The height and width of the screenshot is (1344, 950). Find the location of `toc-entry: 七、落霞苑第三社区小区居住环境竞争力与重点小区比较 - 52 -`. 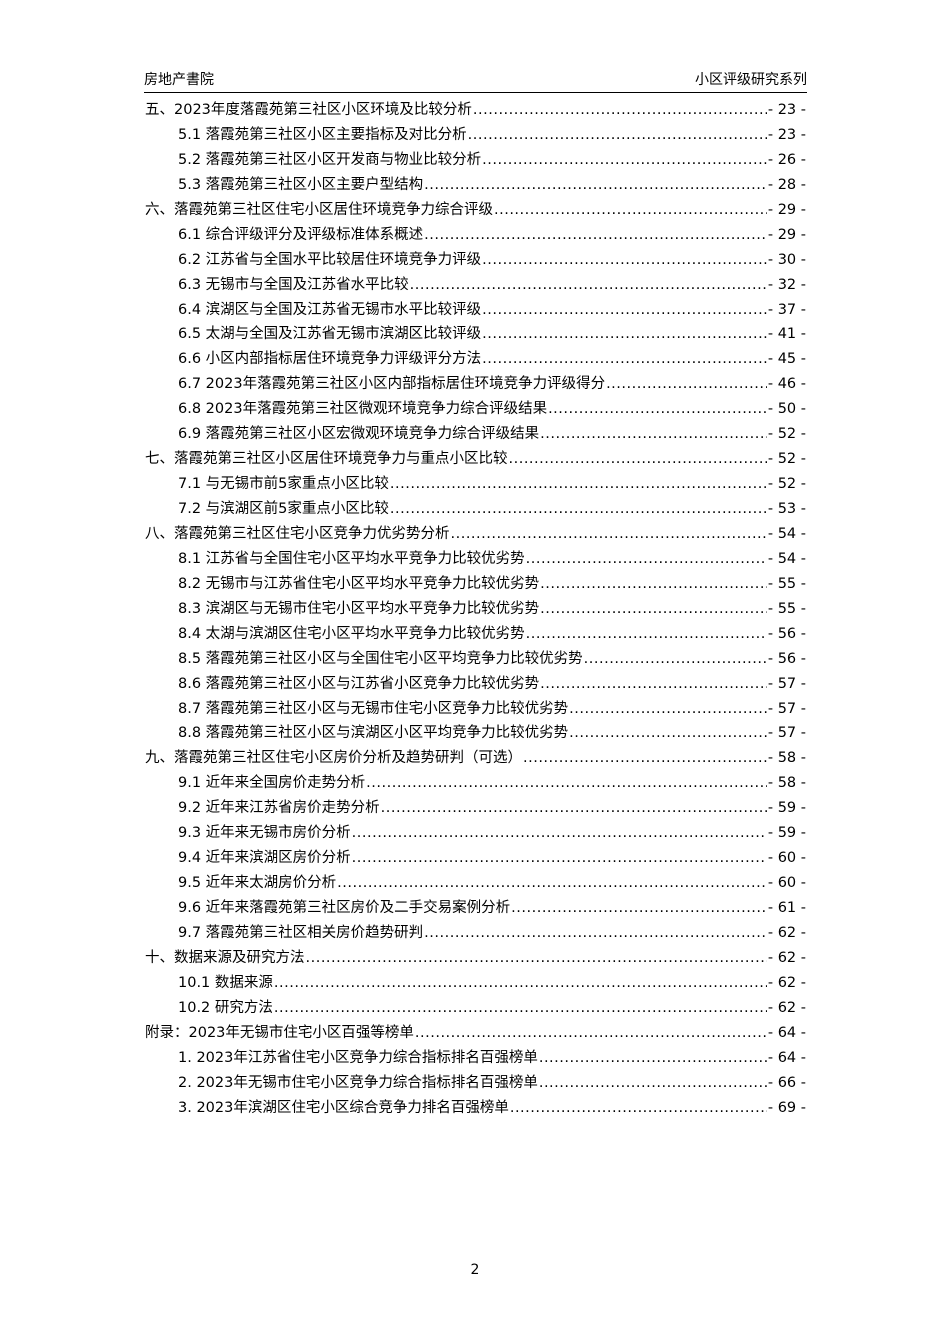

toc-entry: 七、落霞苑第三社区小区居住环境竞争力与重点小区比较 - 52 - is located at coordinates (475, 459).